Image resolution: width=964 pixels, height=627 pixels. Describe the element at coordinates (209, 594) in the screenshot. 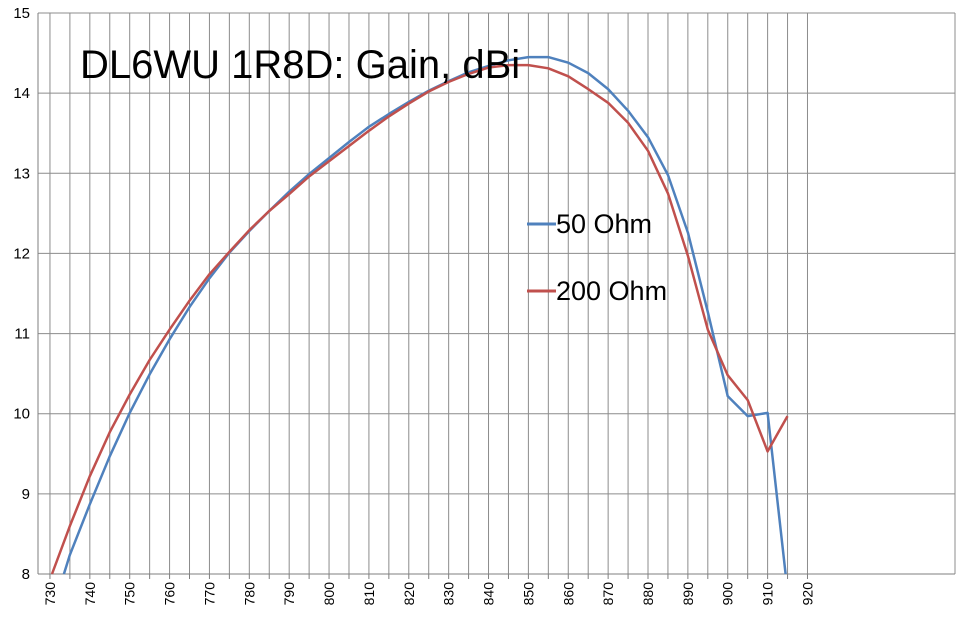

I see `x-tick-label: 770` at that location.